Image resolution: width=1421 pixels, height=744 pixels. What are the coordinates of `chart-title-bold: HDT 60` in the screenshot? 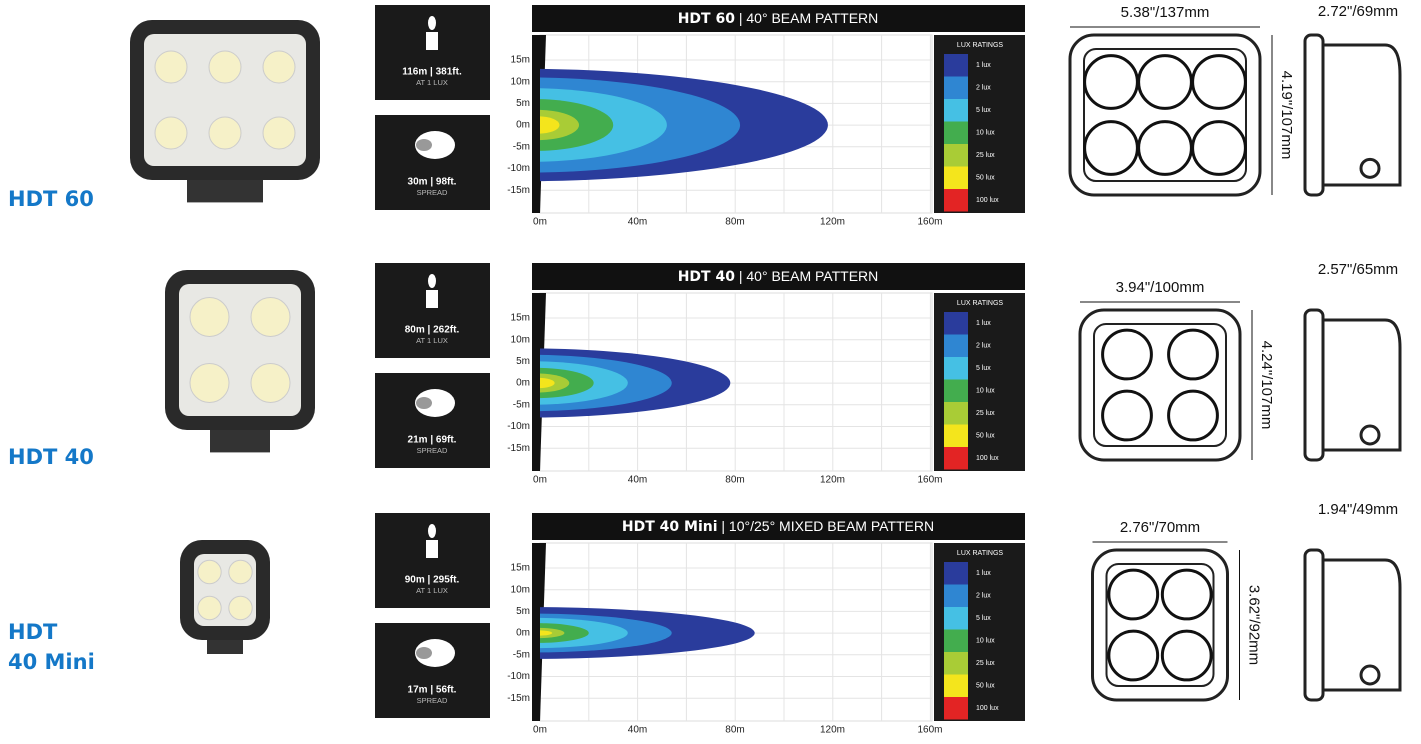 It's located at (707, 19).